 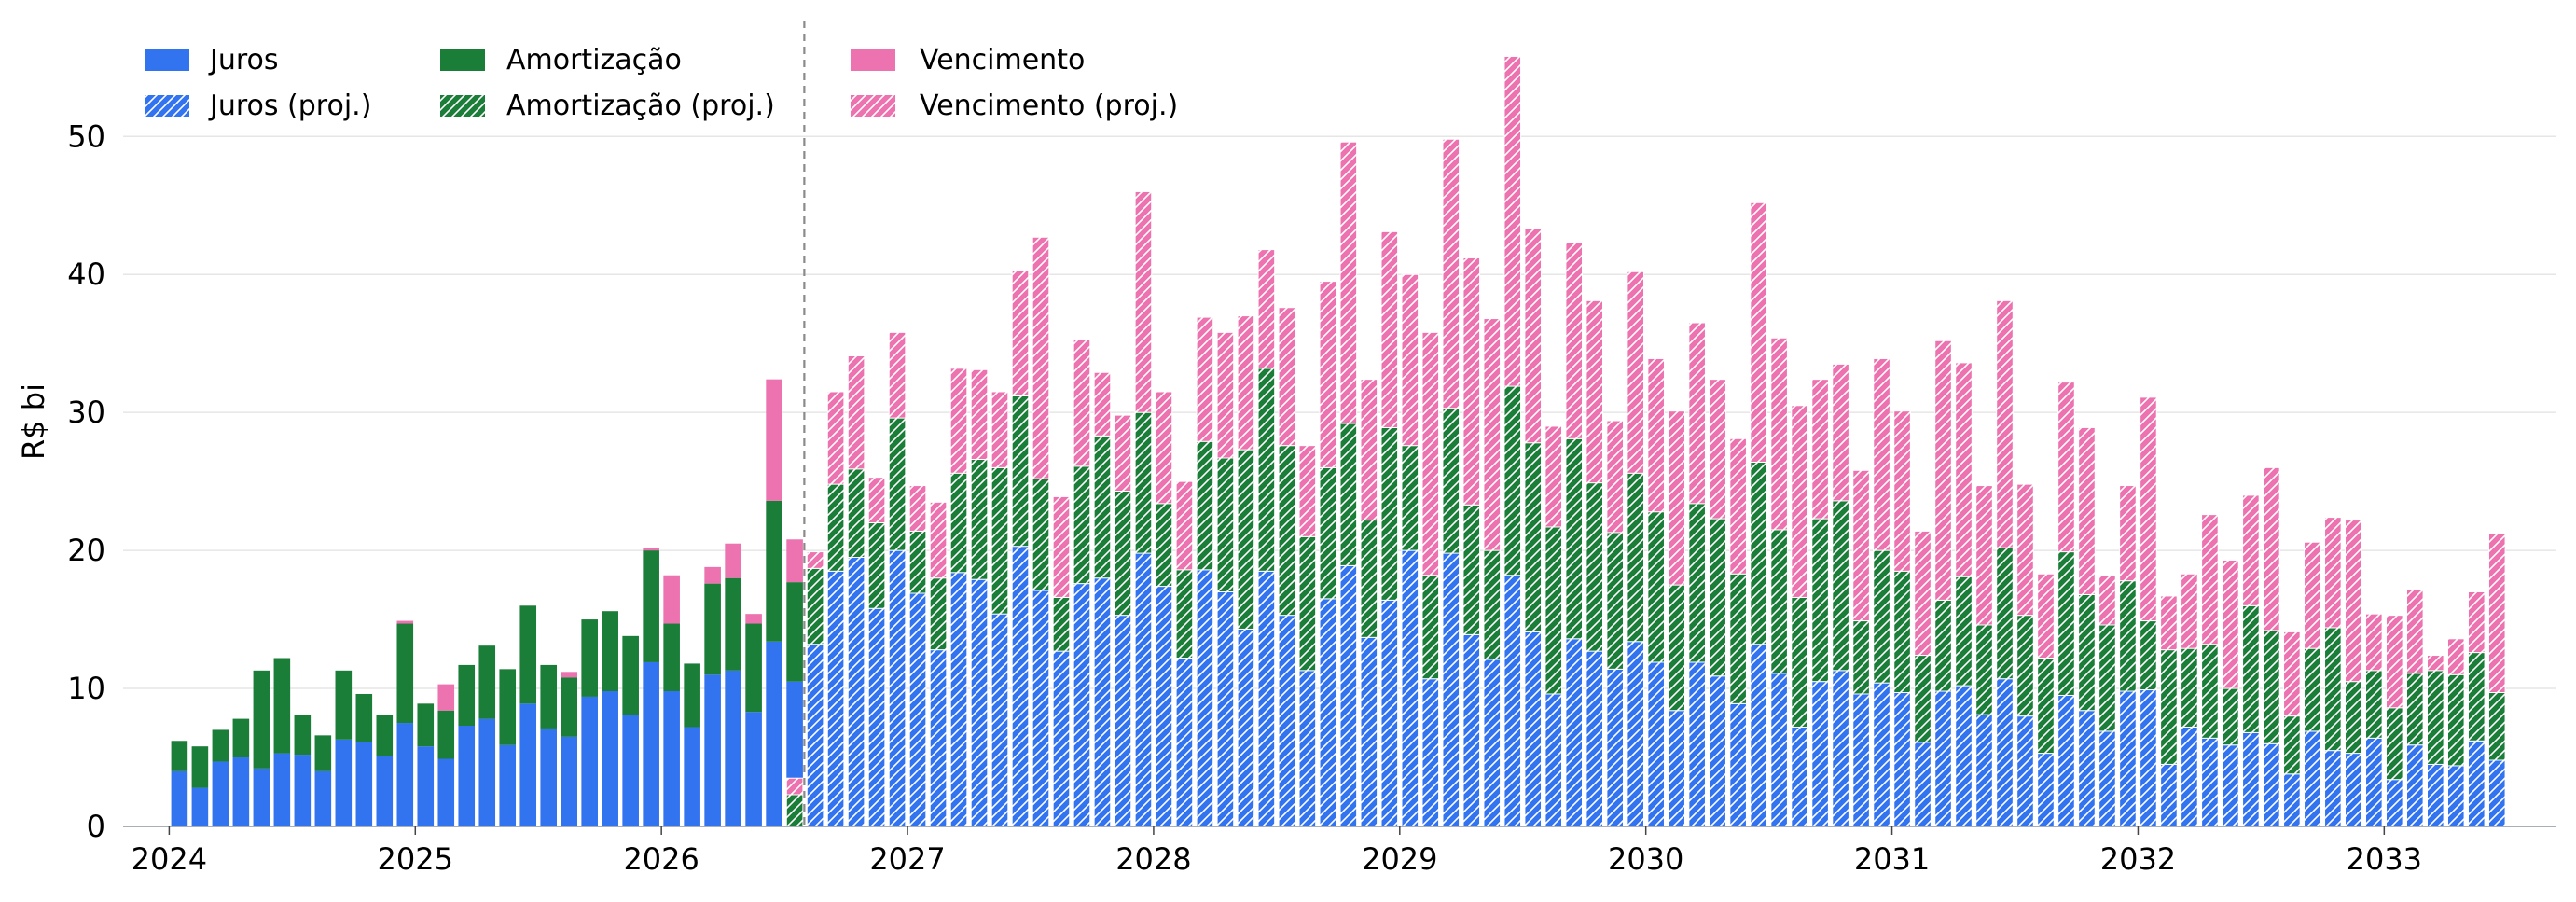 I want to click on legend-item-vencimento-proj: Vencimento (proj.), so click(x=1014, y=106).